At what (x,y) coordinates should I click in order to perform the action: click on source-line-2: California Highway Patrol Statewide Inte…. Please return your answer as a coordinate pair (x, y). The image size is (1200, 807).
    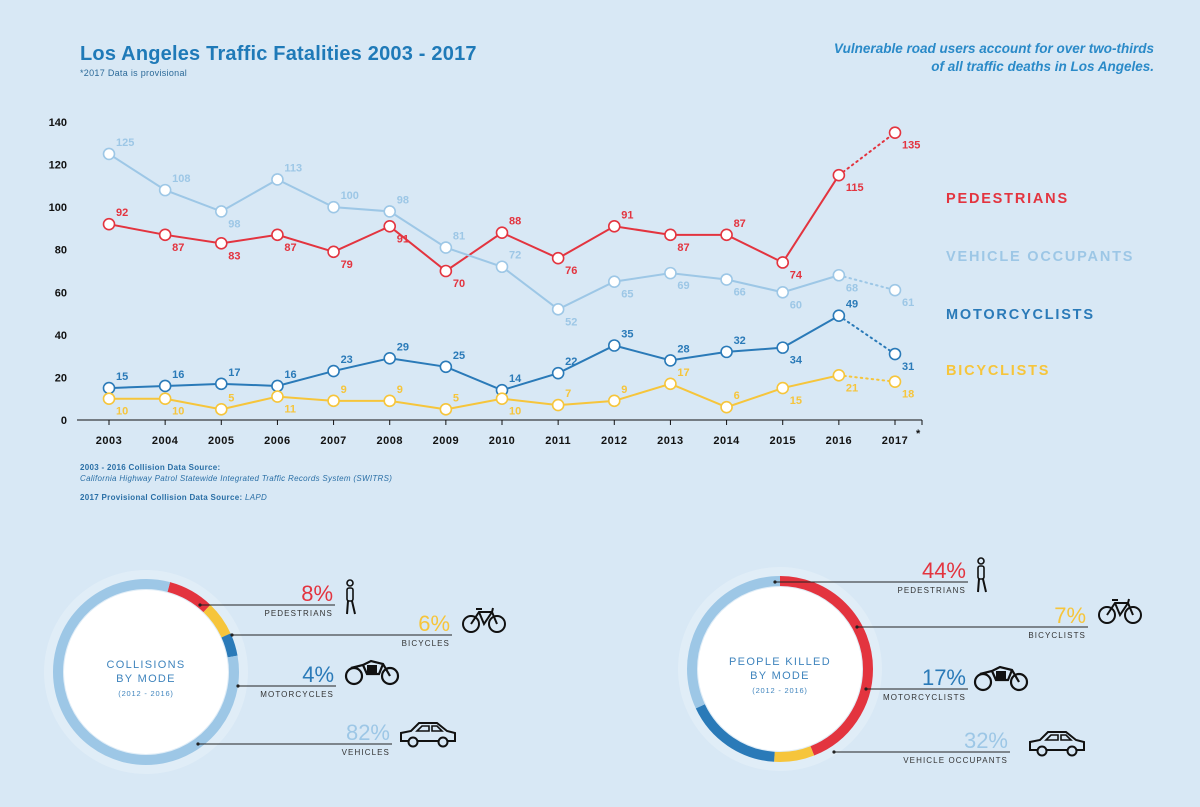
    Looking at the image, I should click on (236, 478).